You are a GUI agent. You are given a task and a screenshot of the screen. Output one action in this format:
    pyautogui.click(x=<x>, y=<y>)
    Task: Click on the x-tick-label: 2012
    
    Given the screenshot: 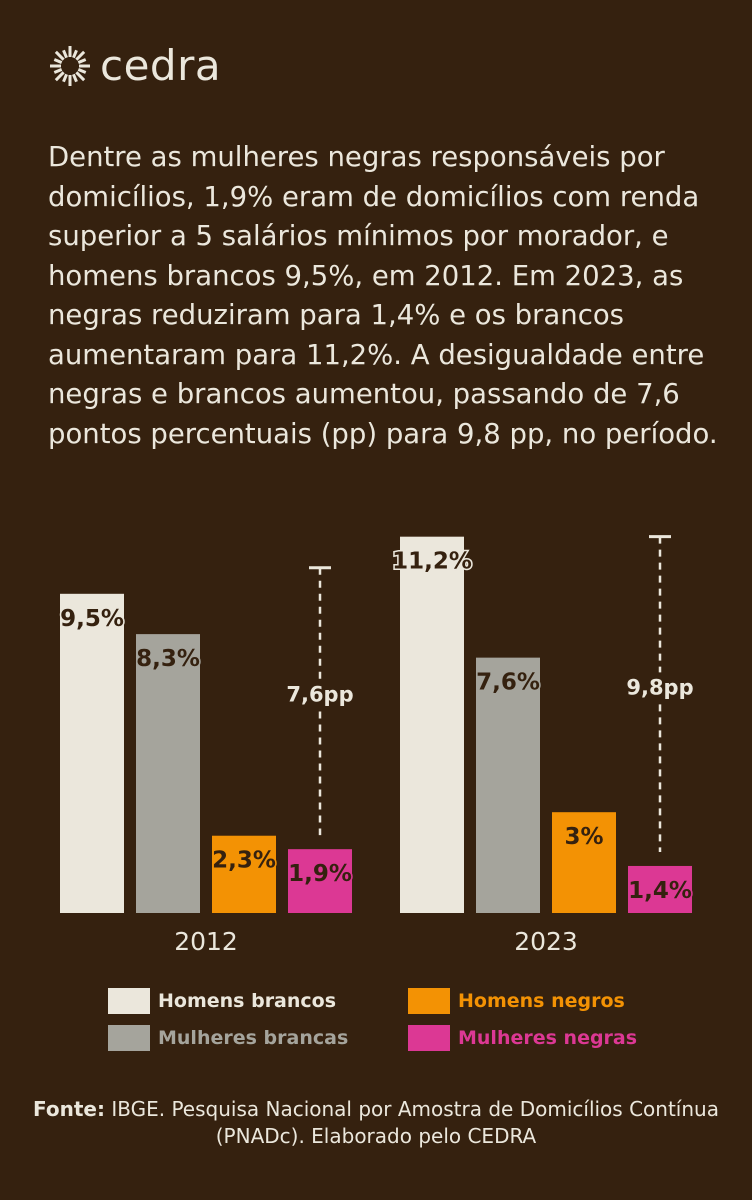 What is the action you would take?
    pyautogui.click(x=206, y=941)
    